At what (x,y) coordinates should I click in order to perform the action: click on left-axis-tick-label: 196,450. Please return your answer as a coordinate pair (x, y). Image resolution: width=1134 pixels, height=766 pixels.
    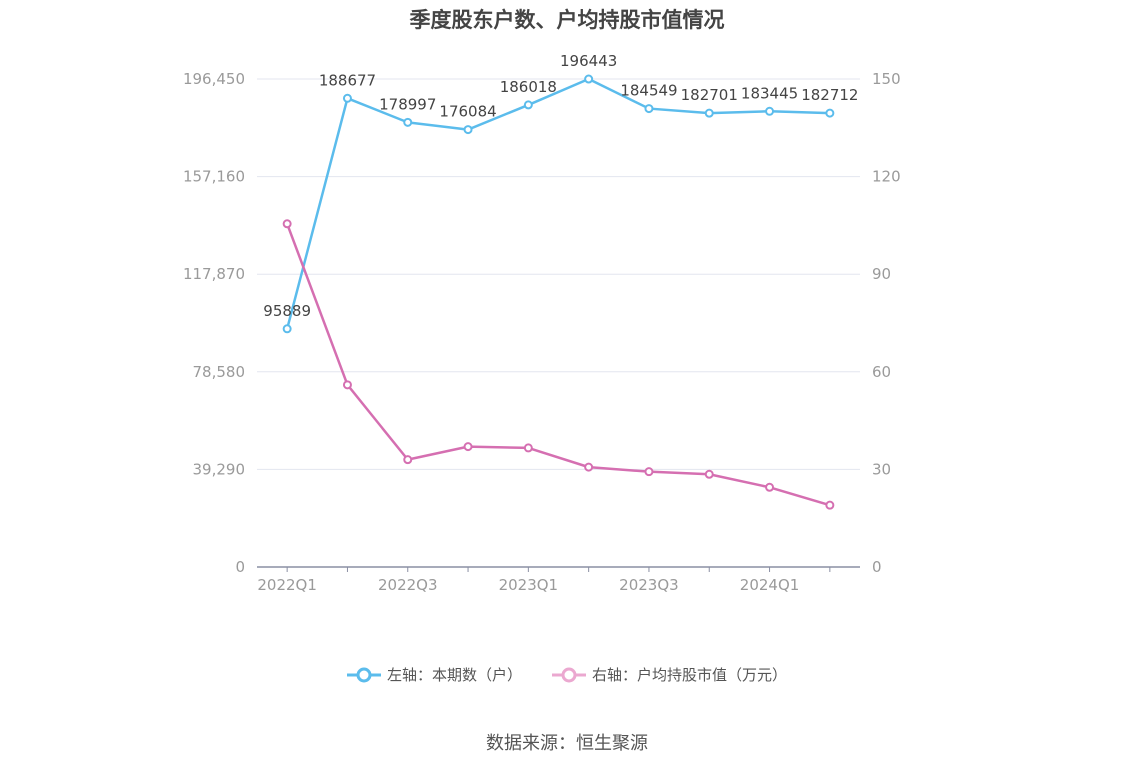
    Looking at the image, I should click on (214, 79).